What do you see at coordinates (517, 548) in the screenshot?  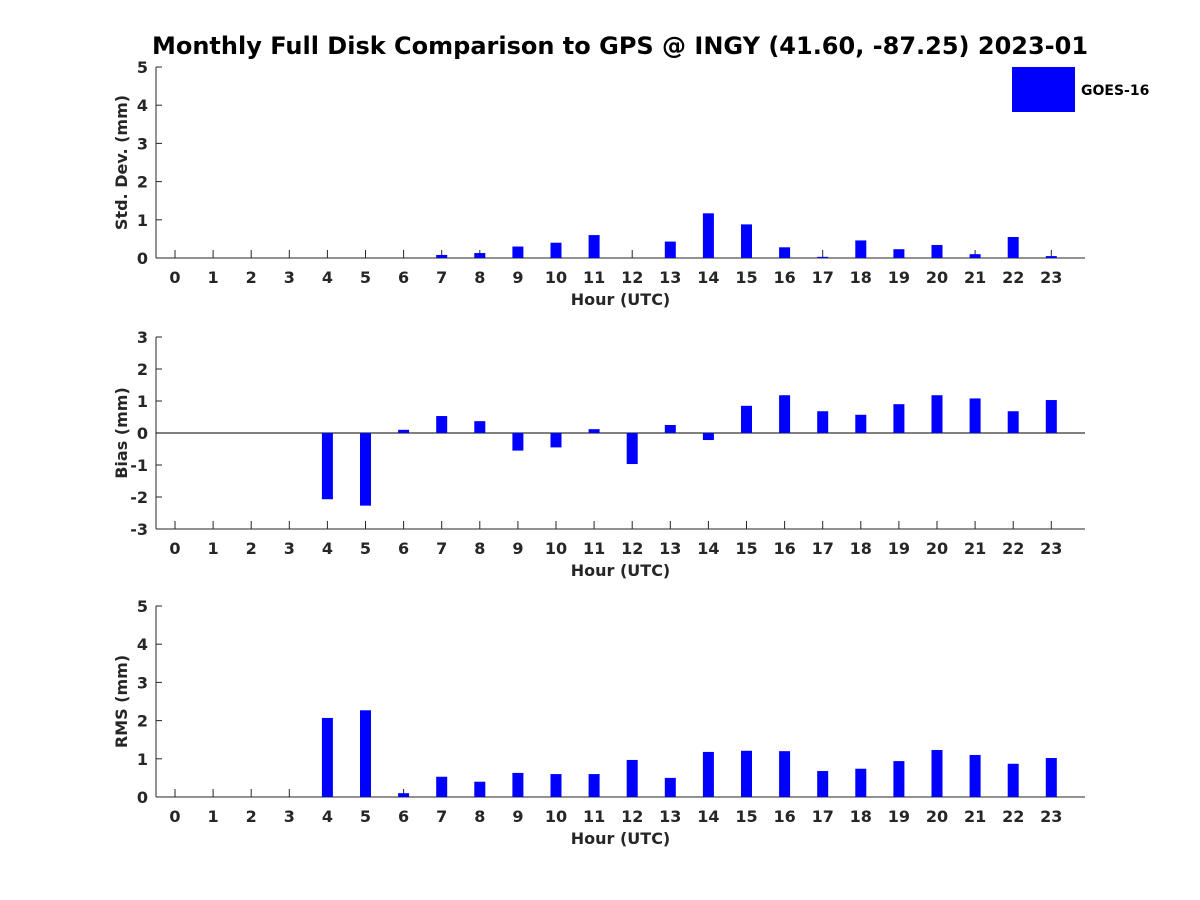 I see `bias-x-tick-label: 9` at bounding box center [517, 548].